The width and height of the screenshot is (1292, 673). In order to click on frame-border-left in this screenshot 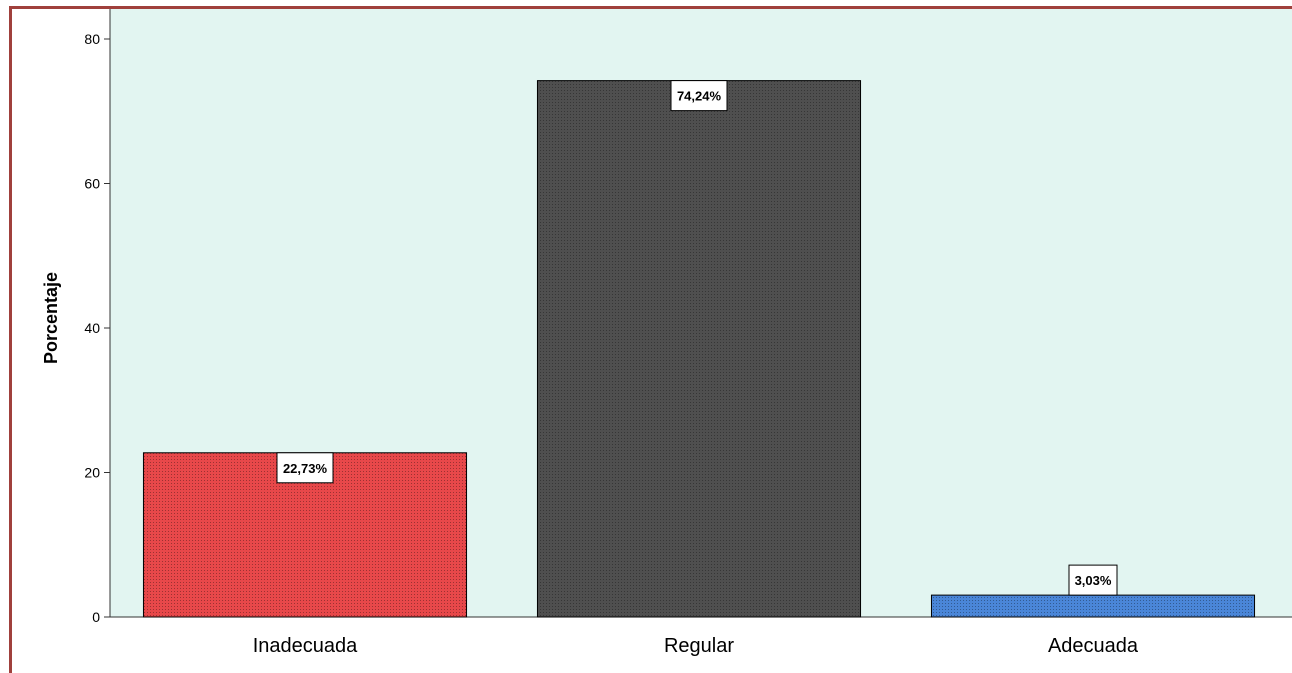, I will do `click(10, 339)`.